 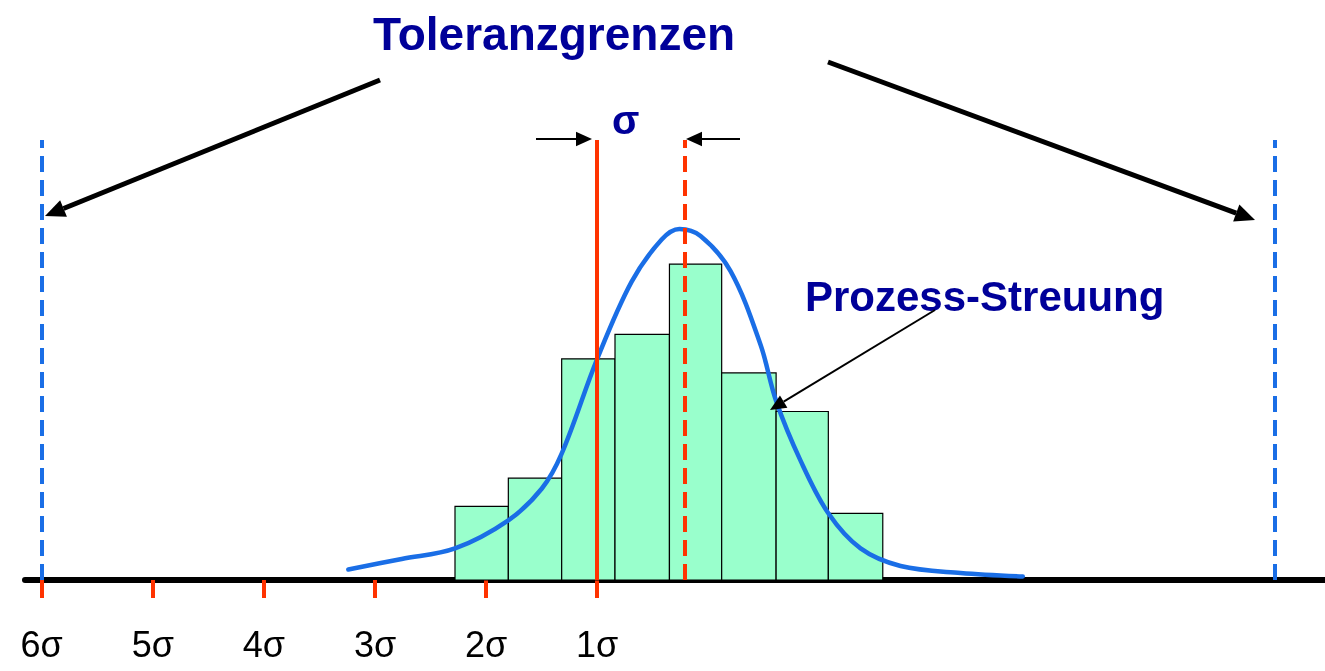 What do you see at coordinates (486, 644) in the screenshot?
I see `x-tick-label: 2σ` at bounding box center [486, 644].